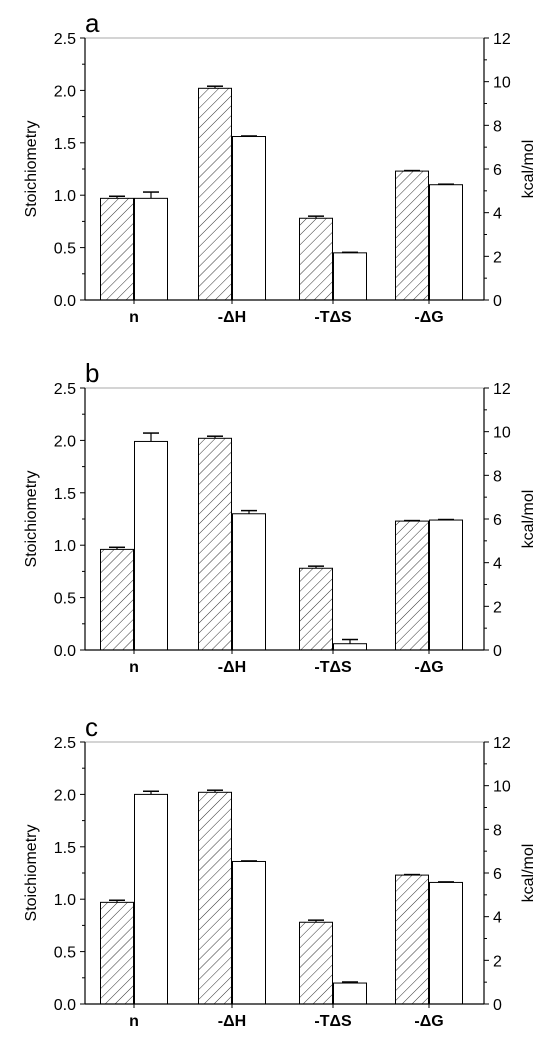 The width and height of the screenshot is (555, 1055). What do you see at coordinates (91, 727) in the screenshot?
I see `panel-label: c` at bounding box center [91, 727].